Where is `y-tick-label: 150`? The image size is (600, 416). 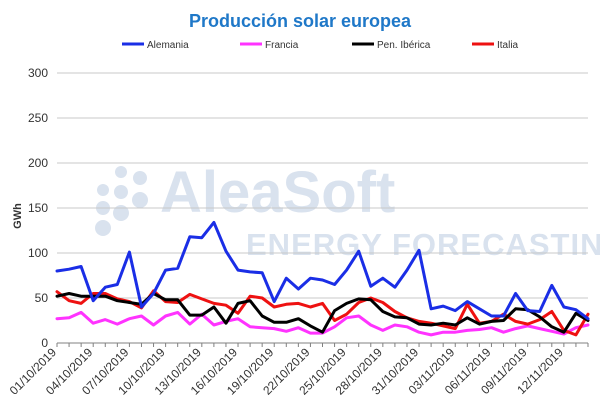
y-tick-label: 150 is located at coordinates (38, 208).